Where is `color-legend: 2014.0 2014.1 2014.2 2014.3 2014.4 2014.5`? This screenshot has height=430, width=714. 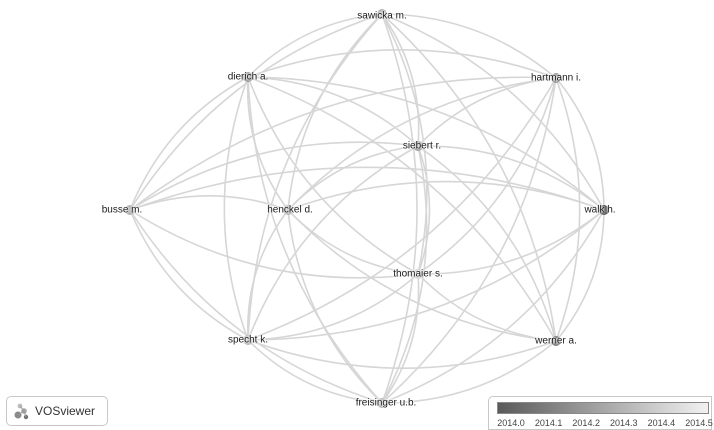
color-legend: 2014.0 2014.1 2014.2 2014.3 2014.4 2014.5 is located at coordinates (600, 413).